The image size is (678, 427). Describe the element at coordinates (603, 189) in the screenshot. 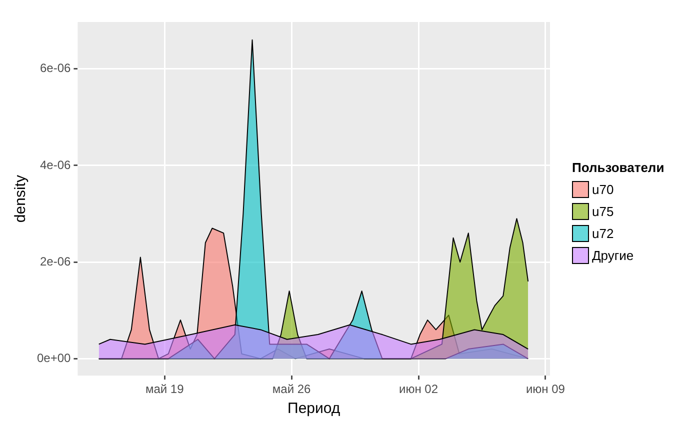

I see `legend-label: u70` at that location.